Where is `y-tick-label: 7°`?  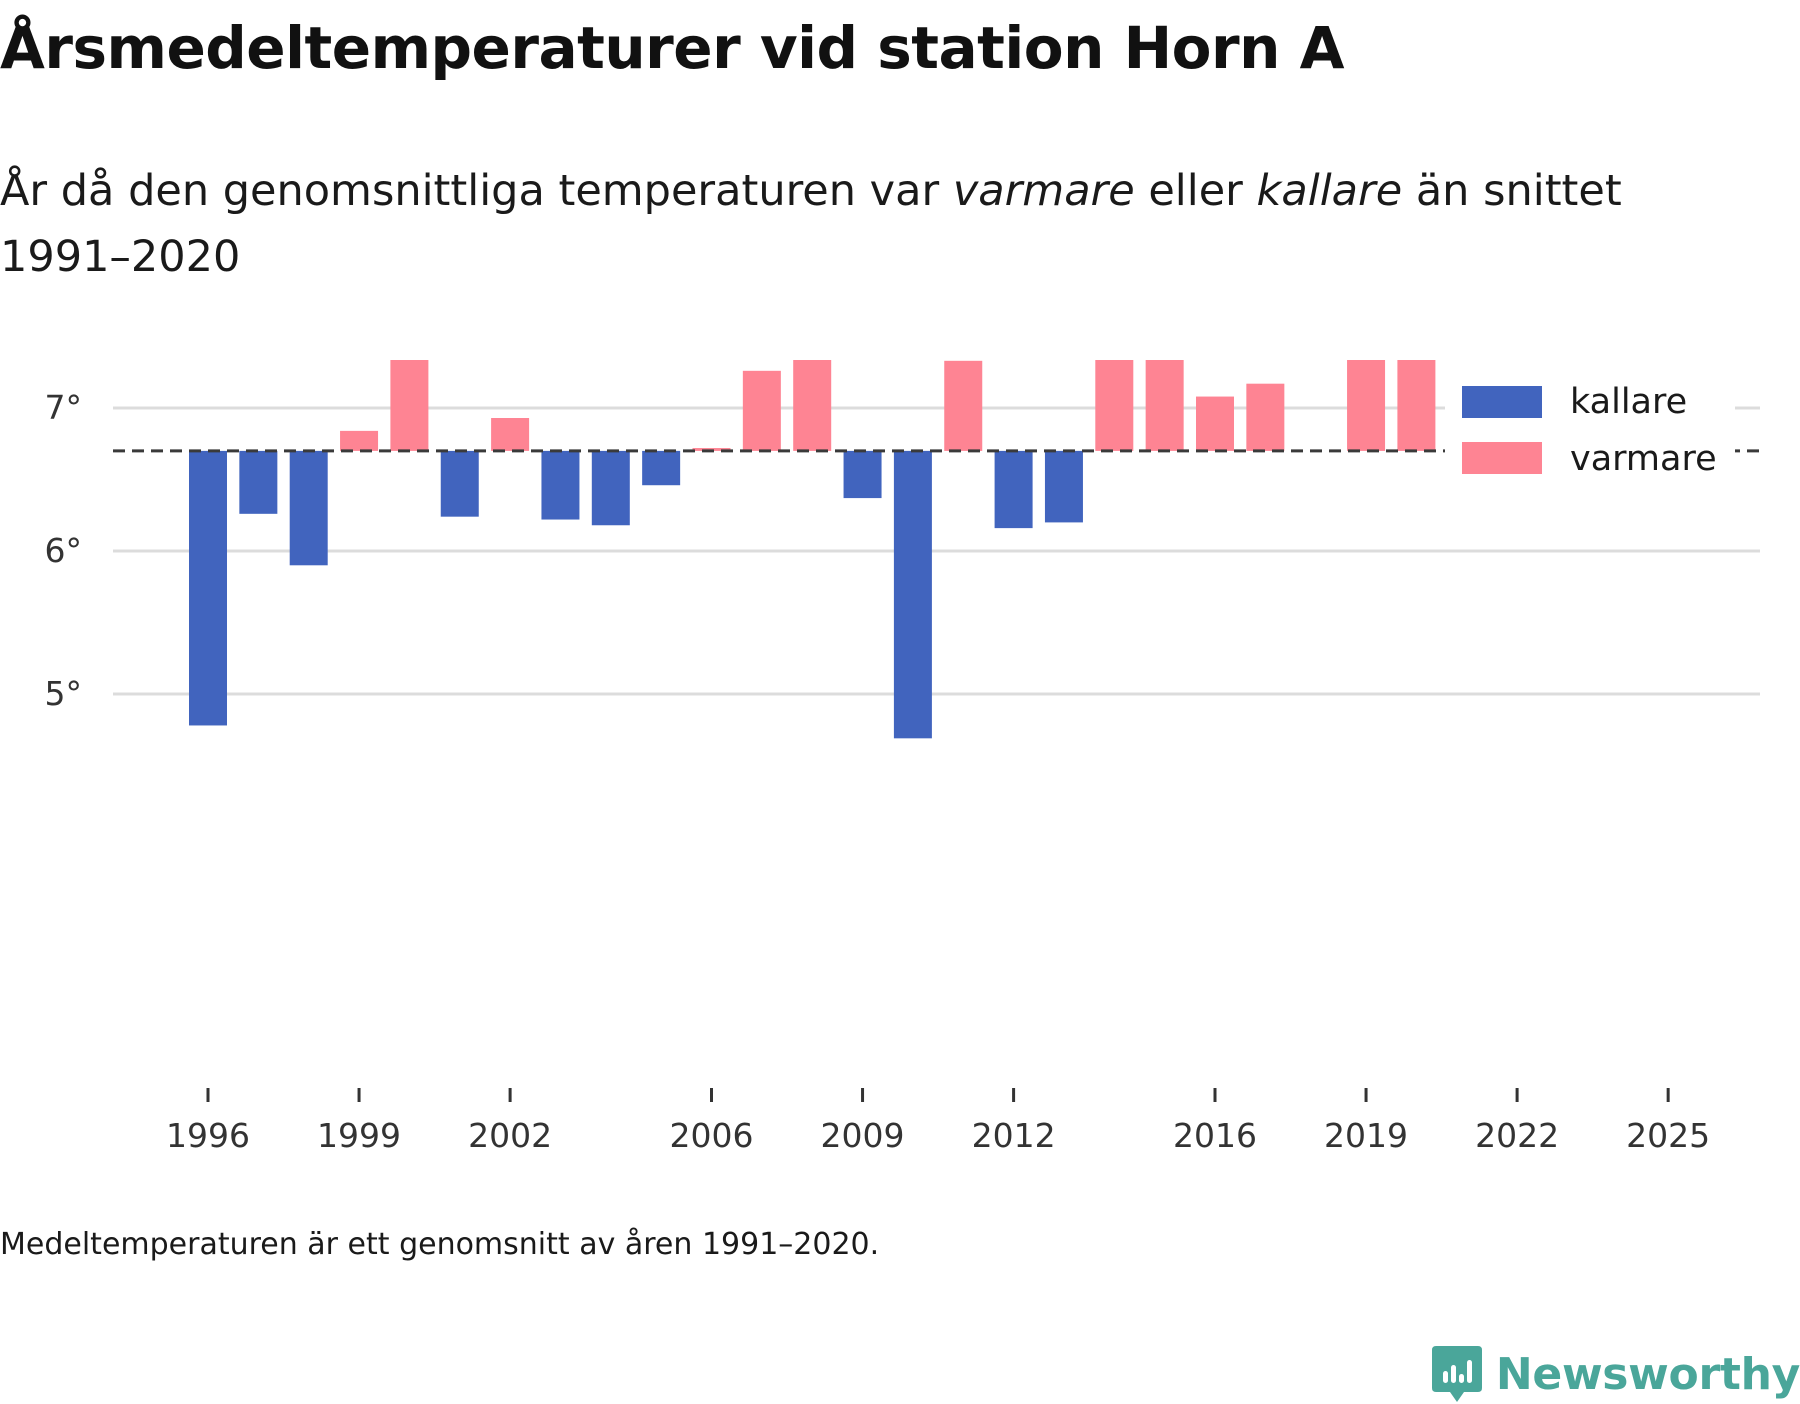 y-tick-label: 7° is located at coordinates (64, 407).